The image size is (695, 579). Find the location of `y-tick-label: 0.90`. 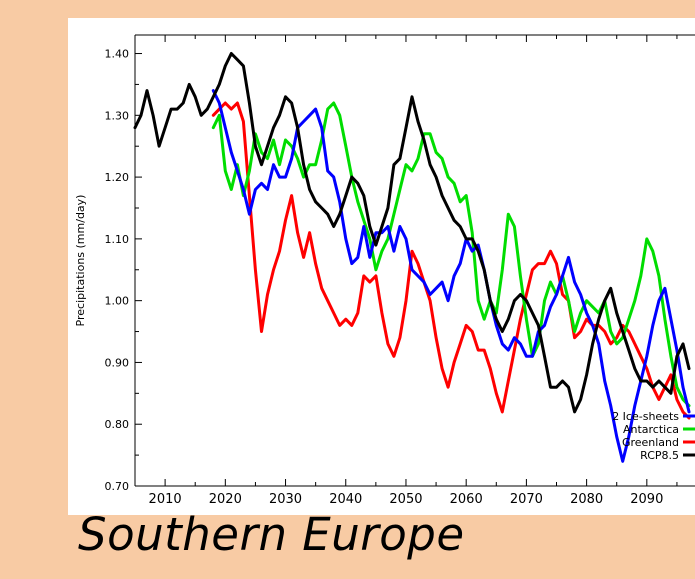

y-tick-label: 0.90 is located at coordinates (117, 362).